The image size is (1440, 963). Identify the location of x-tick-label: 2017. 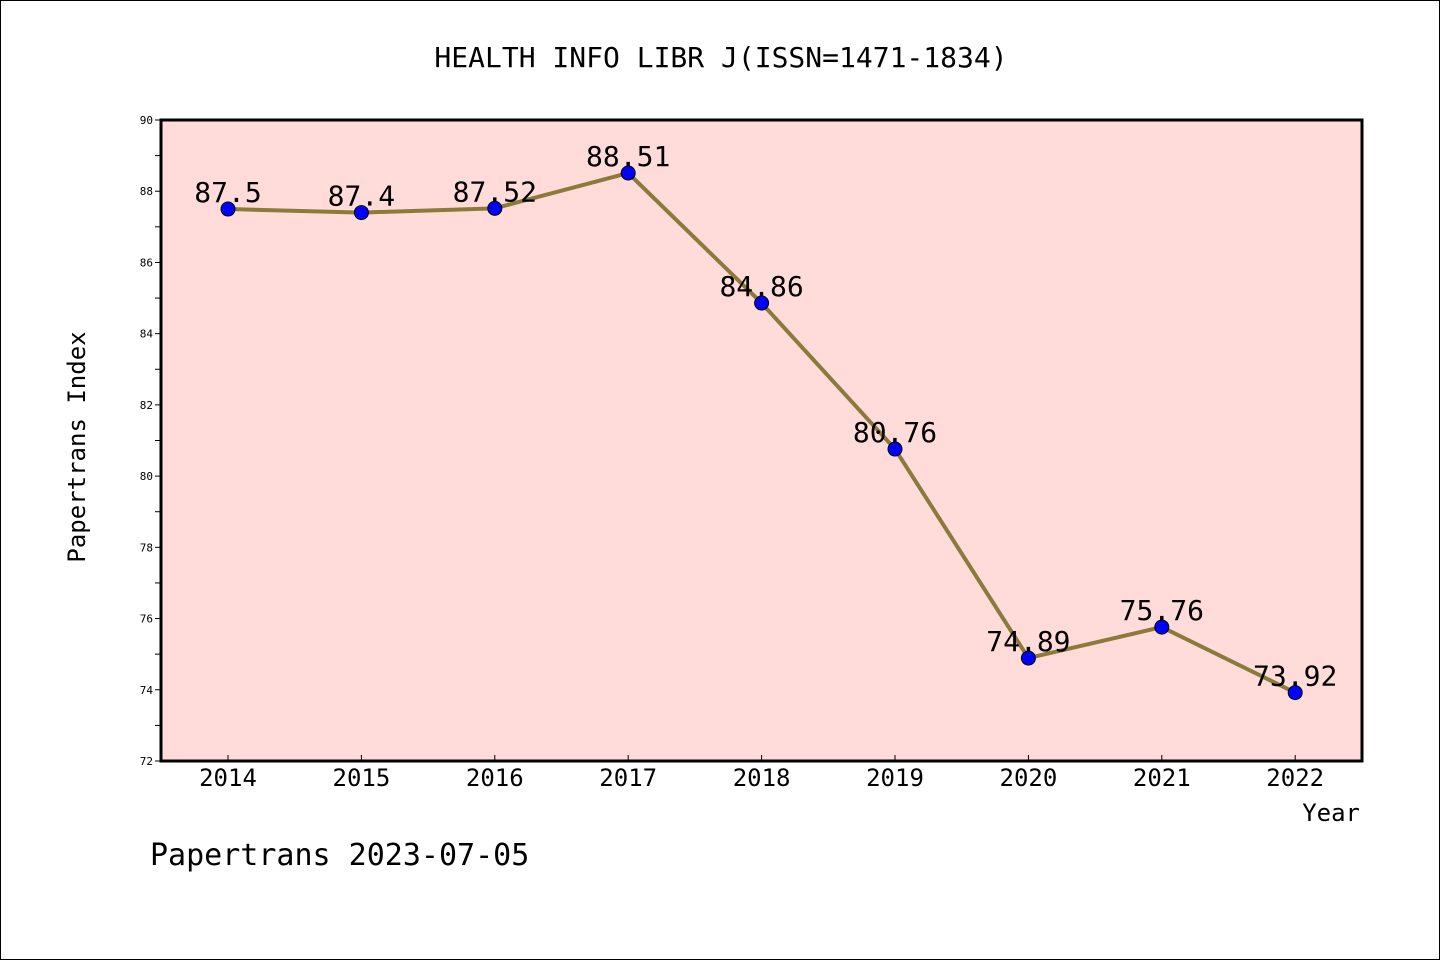
(628, 778).